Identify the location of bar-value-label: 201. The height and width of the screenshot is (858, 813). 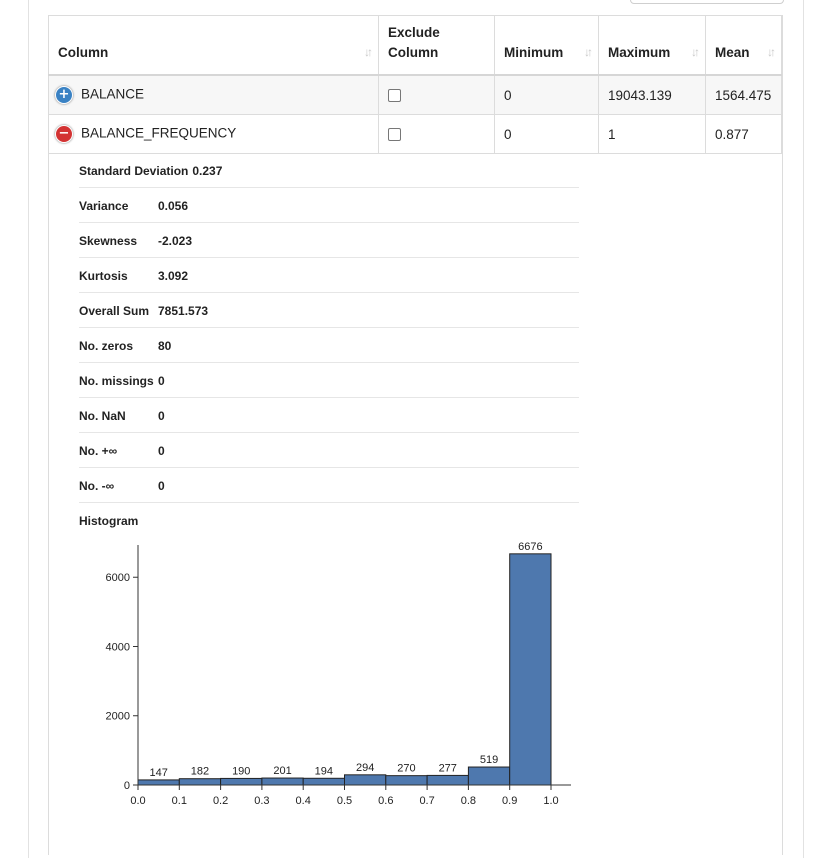
(282, 771).